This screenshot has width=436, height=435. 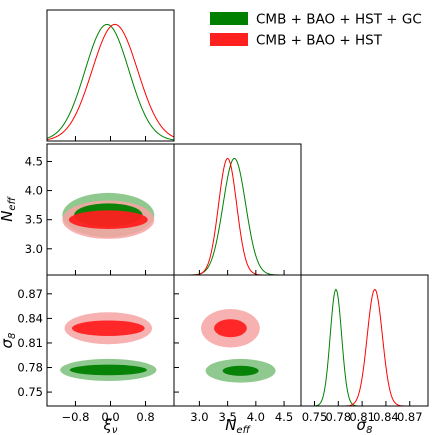 What do you see at coordinates (365, 425) in the screenshot?
I see `x-axis-label-sigma8: σ8` at bounding box center [365, 425].